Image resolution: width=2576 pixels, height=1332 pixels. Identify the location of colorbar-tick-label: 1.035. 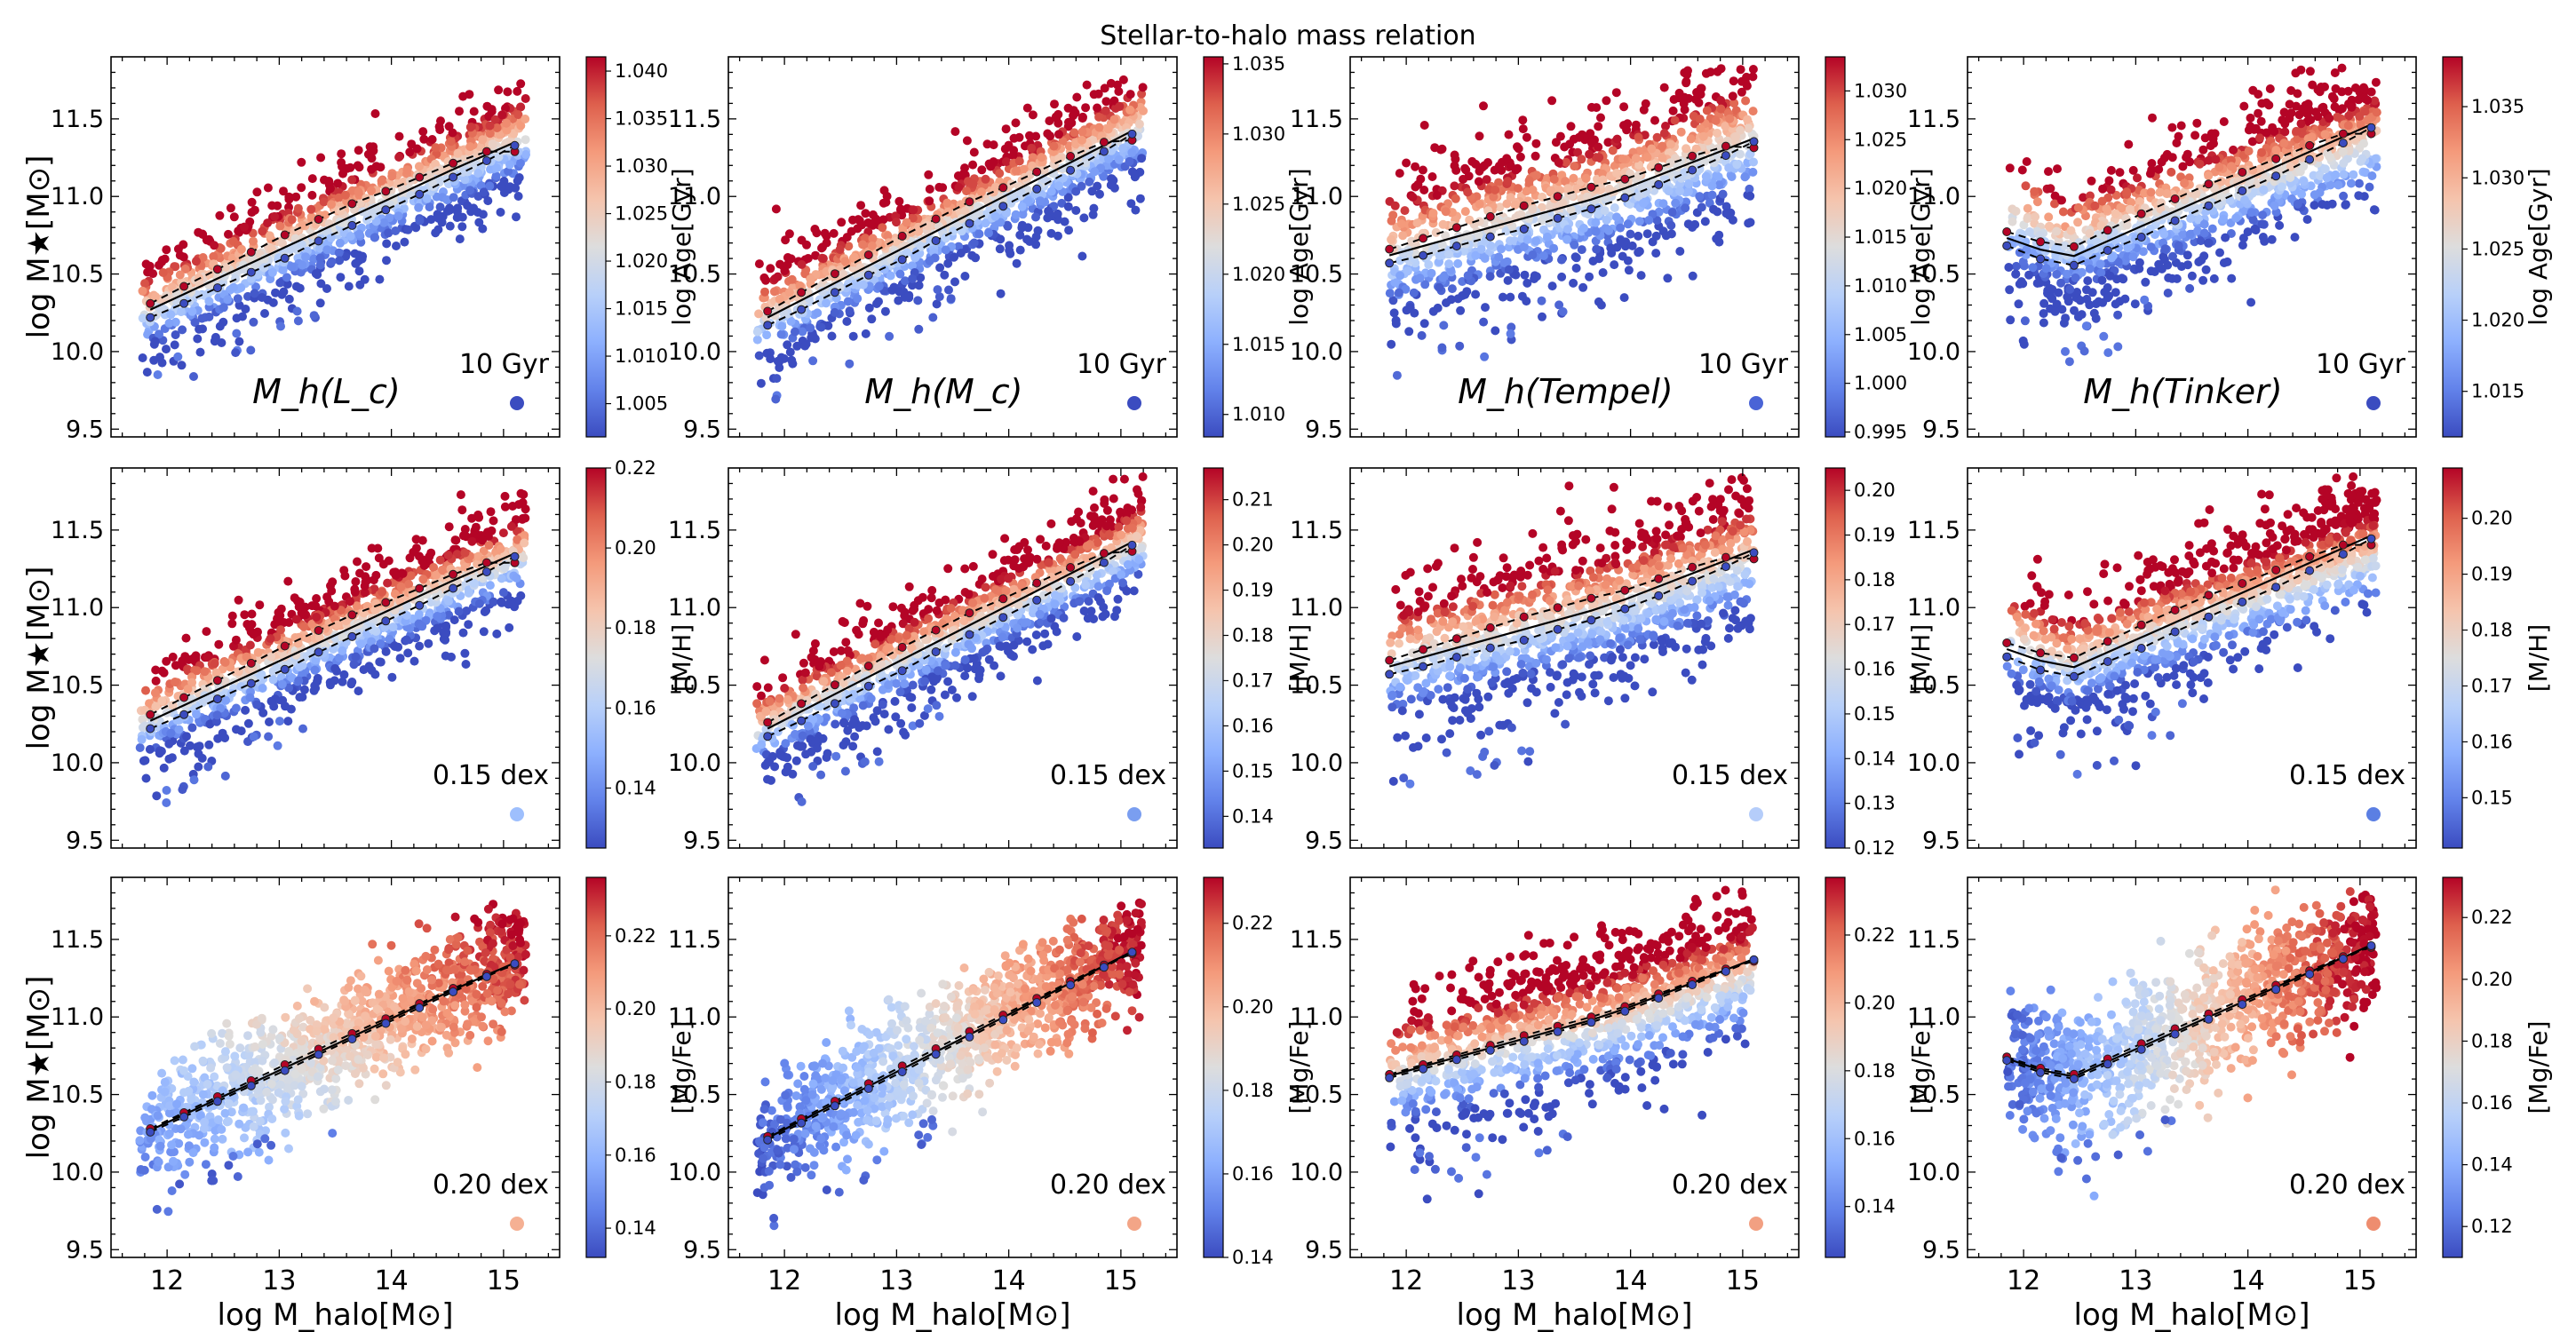
(1258, 64).